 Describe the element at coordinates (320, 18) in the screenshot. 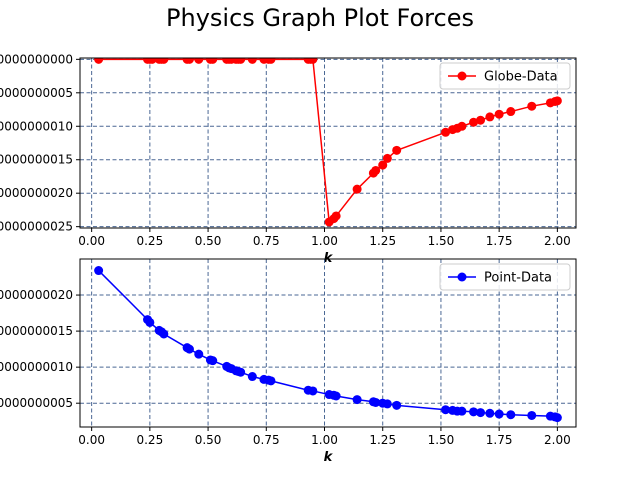

I see `figure-title: Physics Graph Plot Forces` at that location.